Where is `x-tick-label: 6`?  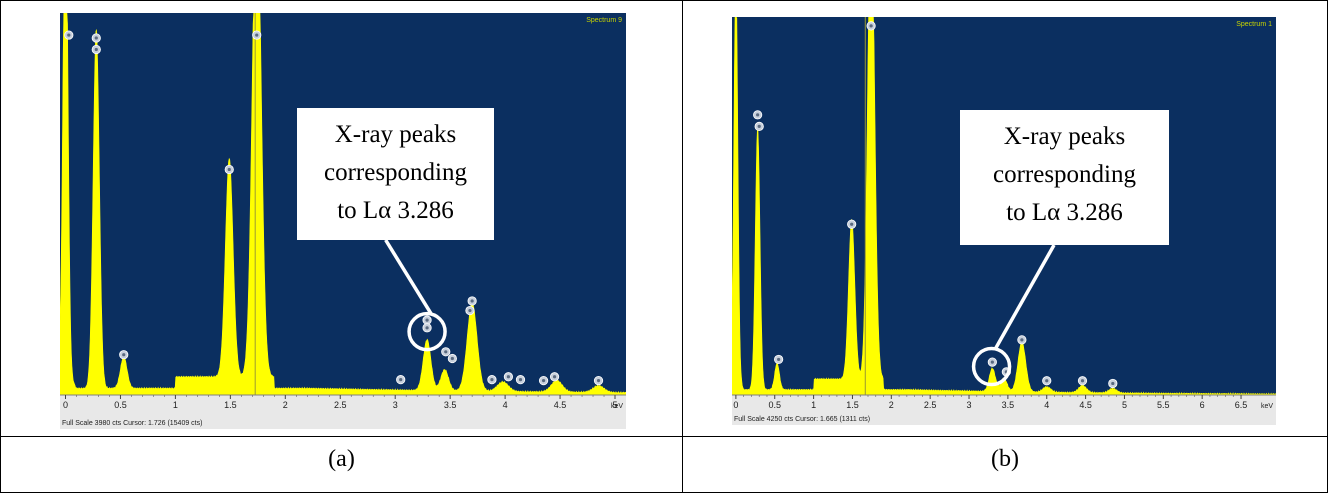 x-tick-label: 6 is located at coordinates (1202, 405).